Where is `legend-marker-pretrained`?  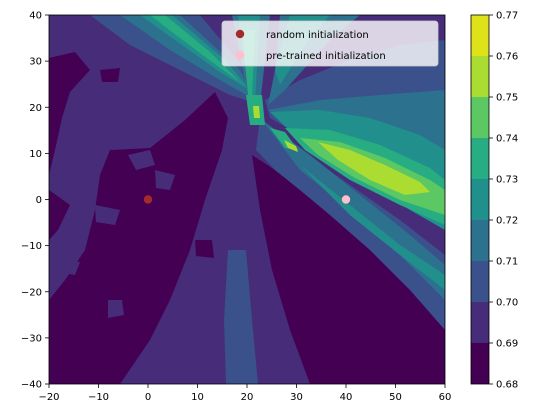 legend-marker-pretrained is located at coordinates (240, 55).